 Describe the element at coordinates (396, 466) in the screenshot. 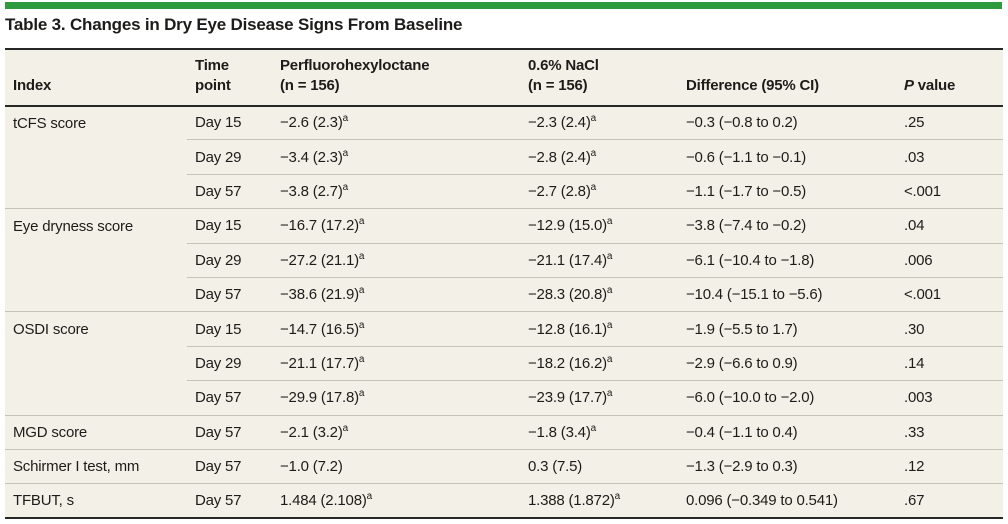

I see `perfluorohexyloctane-cell: −1.0 (7.2)` at that location.